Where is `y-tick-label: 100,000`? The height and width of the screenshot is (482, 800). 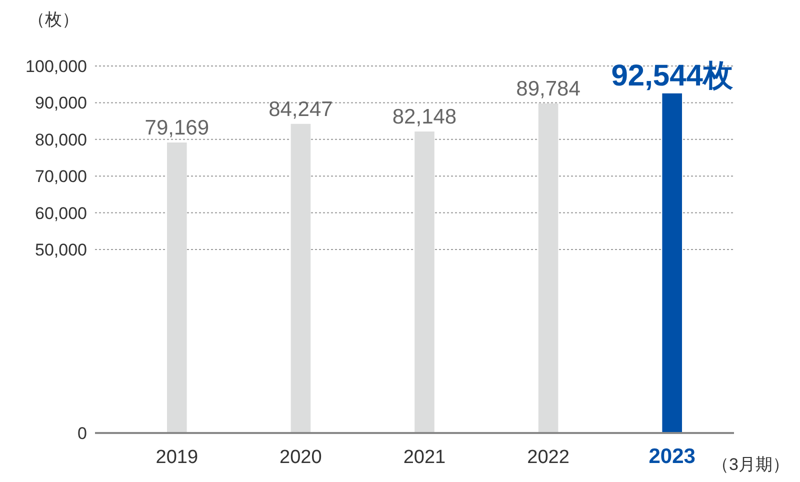
y-tick-label: 100,000 is located at coordinates (56, 66).